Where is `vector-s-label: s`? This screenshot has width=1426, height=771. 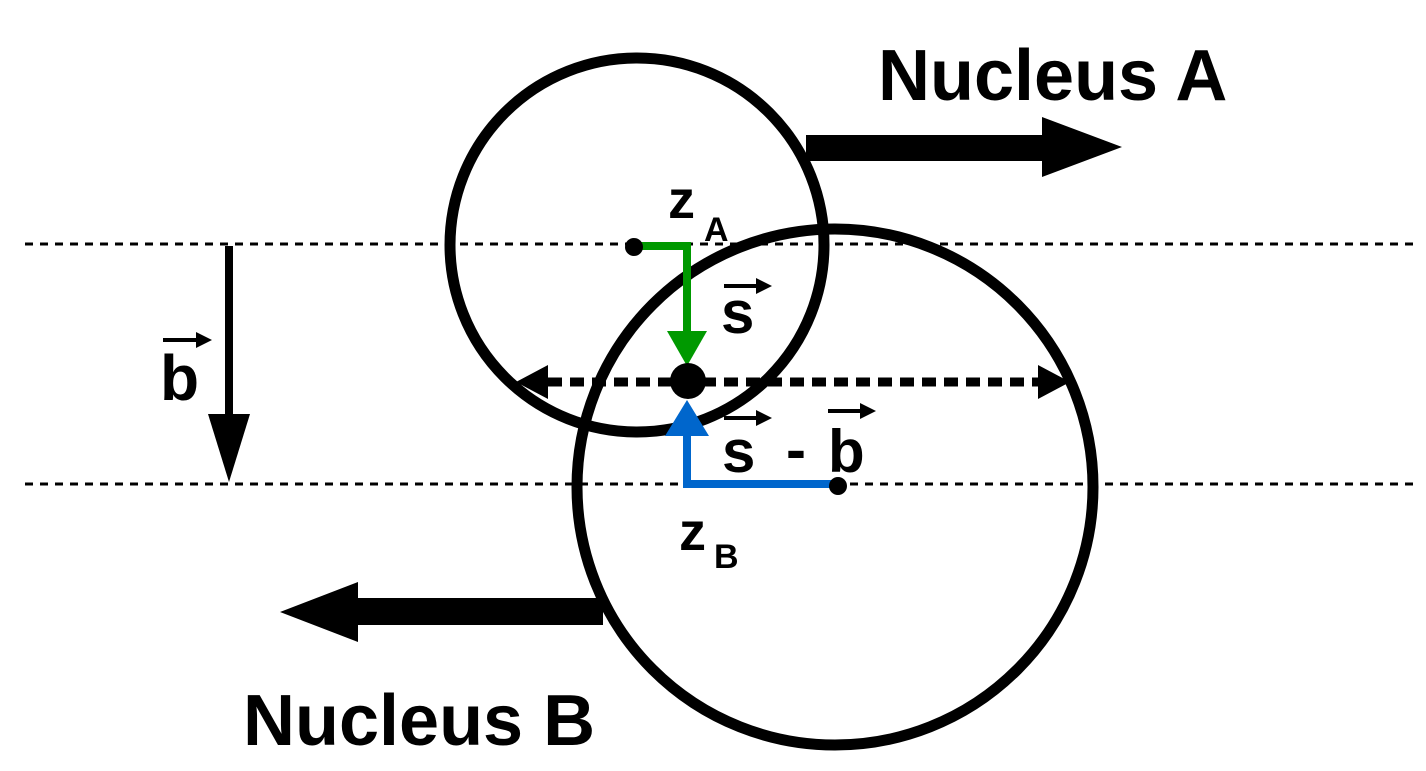 vector-s-label: s is located at coordinates (746, 312).